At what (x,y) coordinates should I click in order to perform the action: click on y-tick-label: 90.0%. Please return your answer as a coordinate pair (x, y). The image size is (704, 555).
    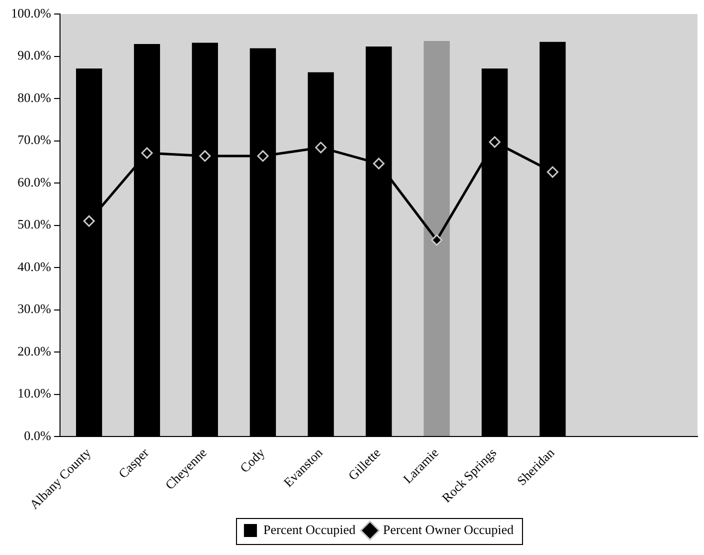
    Looking at the image, I should click on (34, 55).